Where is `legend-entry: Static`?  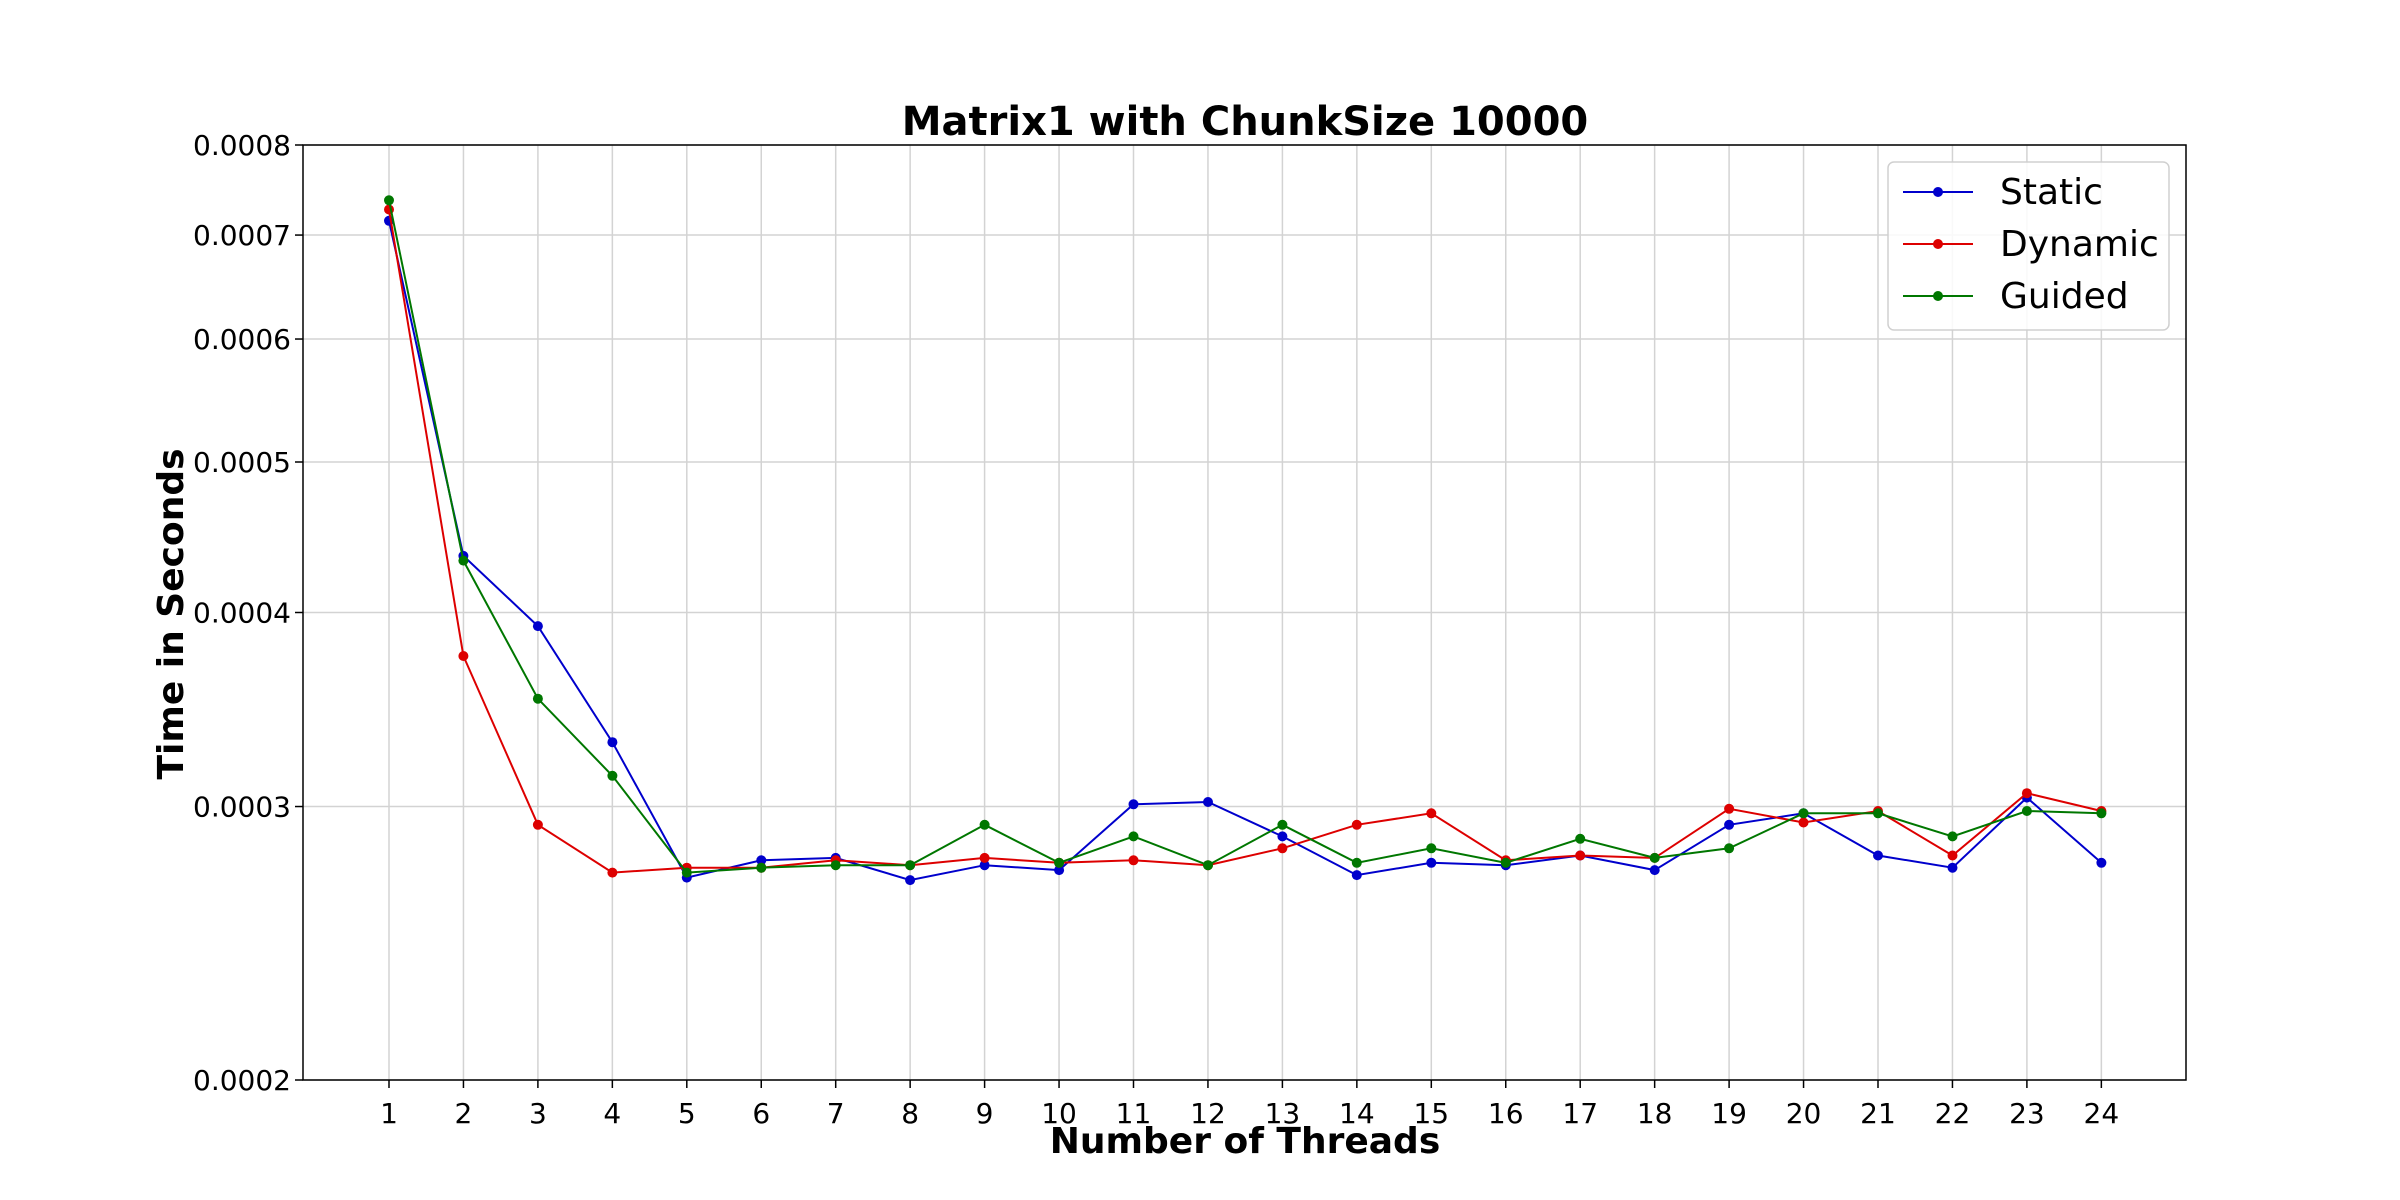 legend-entry: Static is located at coordinates (2003, 192).